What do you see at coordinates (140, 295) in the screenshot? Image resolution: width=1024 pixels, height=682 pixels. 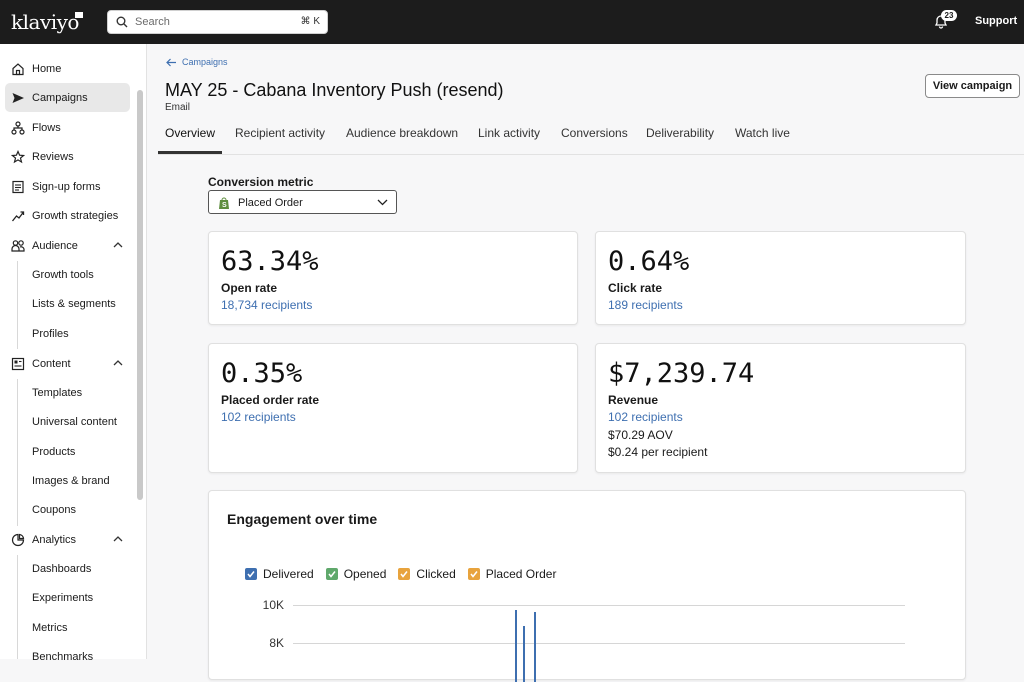 I see `sidebar-scrollbar` at bounding box center [140, 295].